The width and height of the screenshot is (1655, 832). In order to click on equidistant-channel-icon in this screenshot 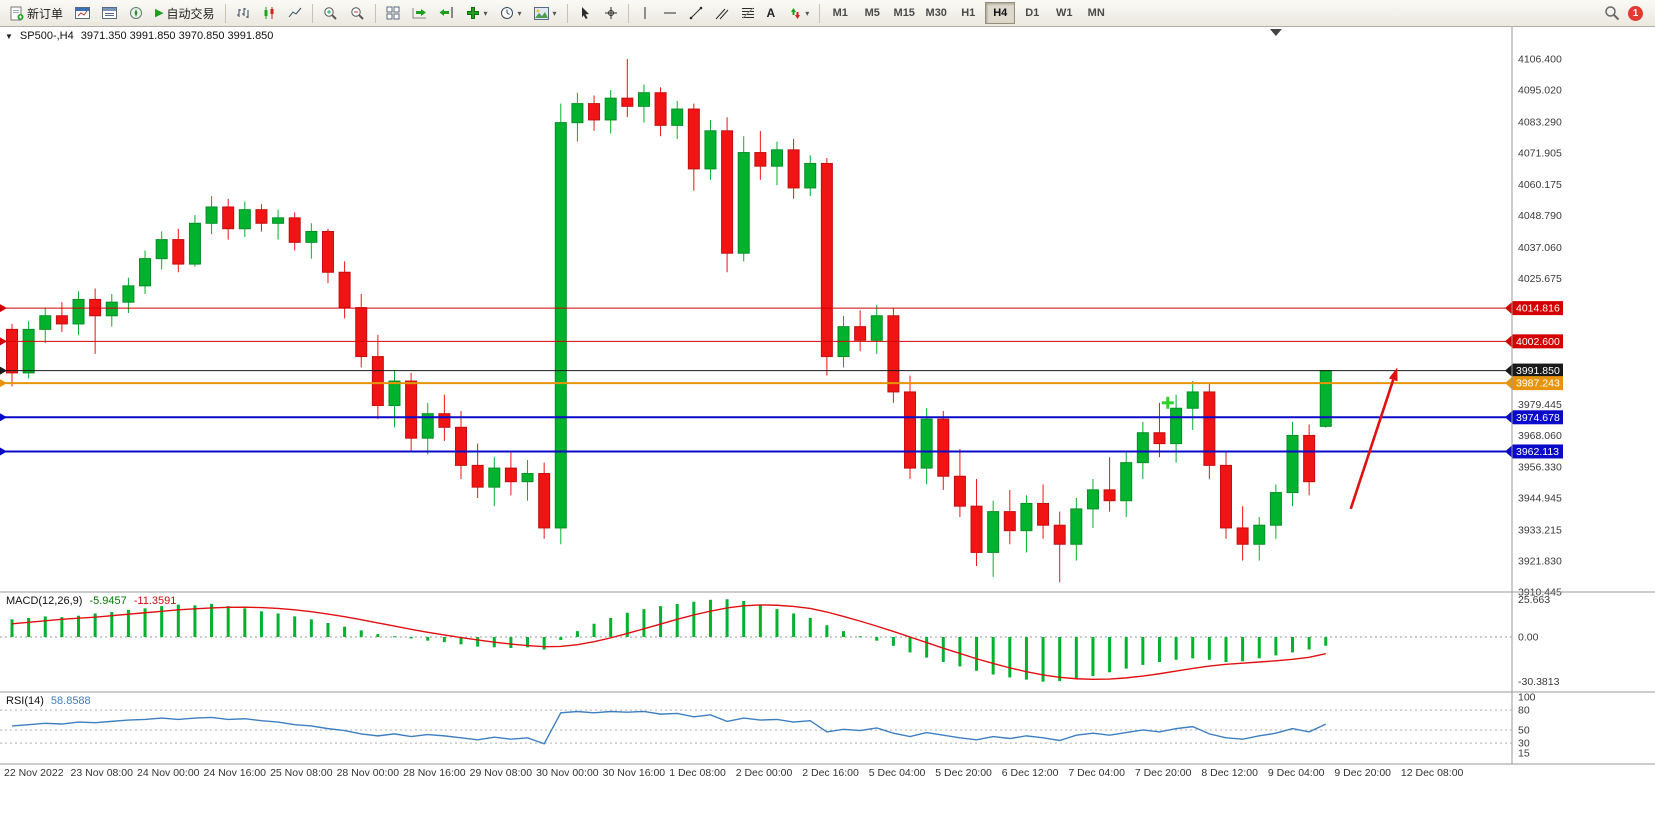, I will do `click(721, 14)`.